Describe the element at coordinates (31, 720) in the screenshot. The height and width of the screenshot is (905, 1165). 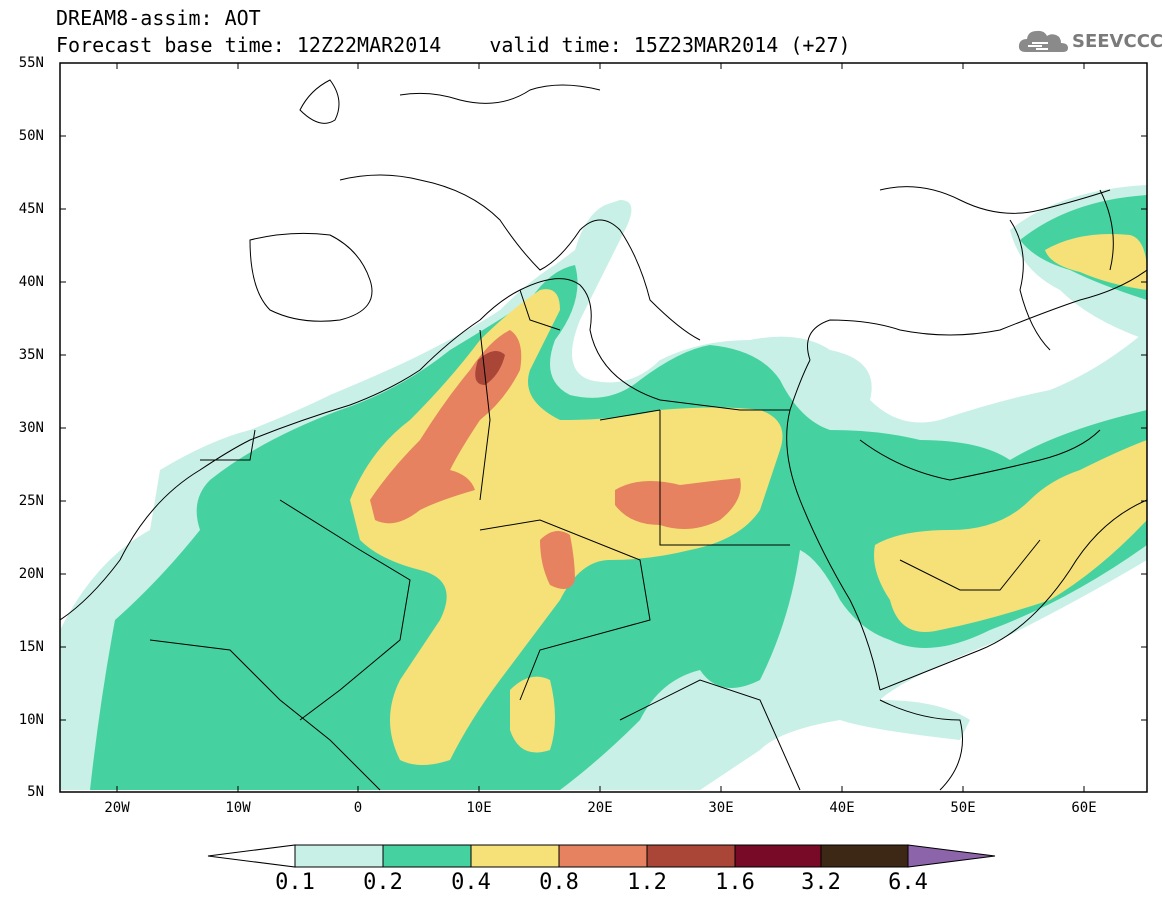
I see `lat-label-10n: 10N` at that location.